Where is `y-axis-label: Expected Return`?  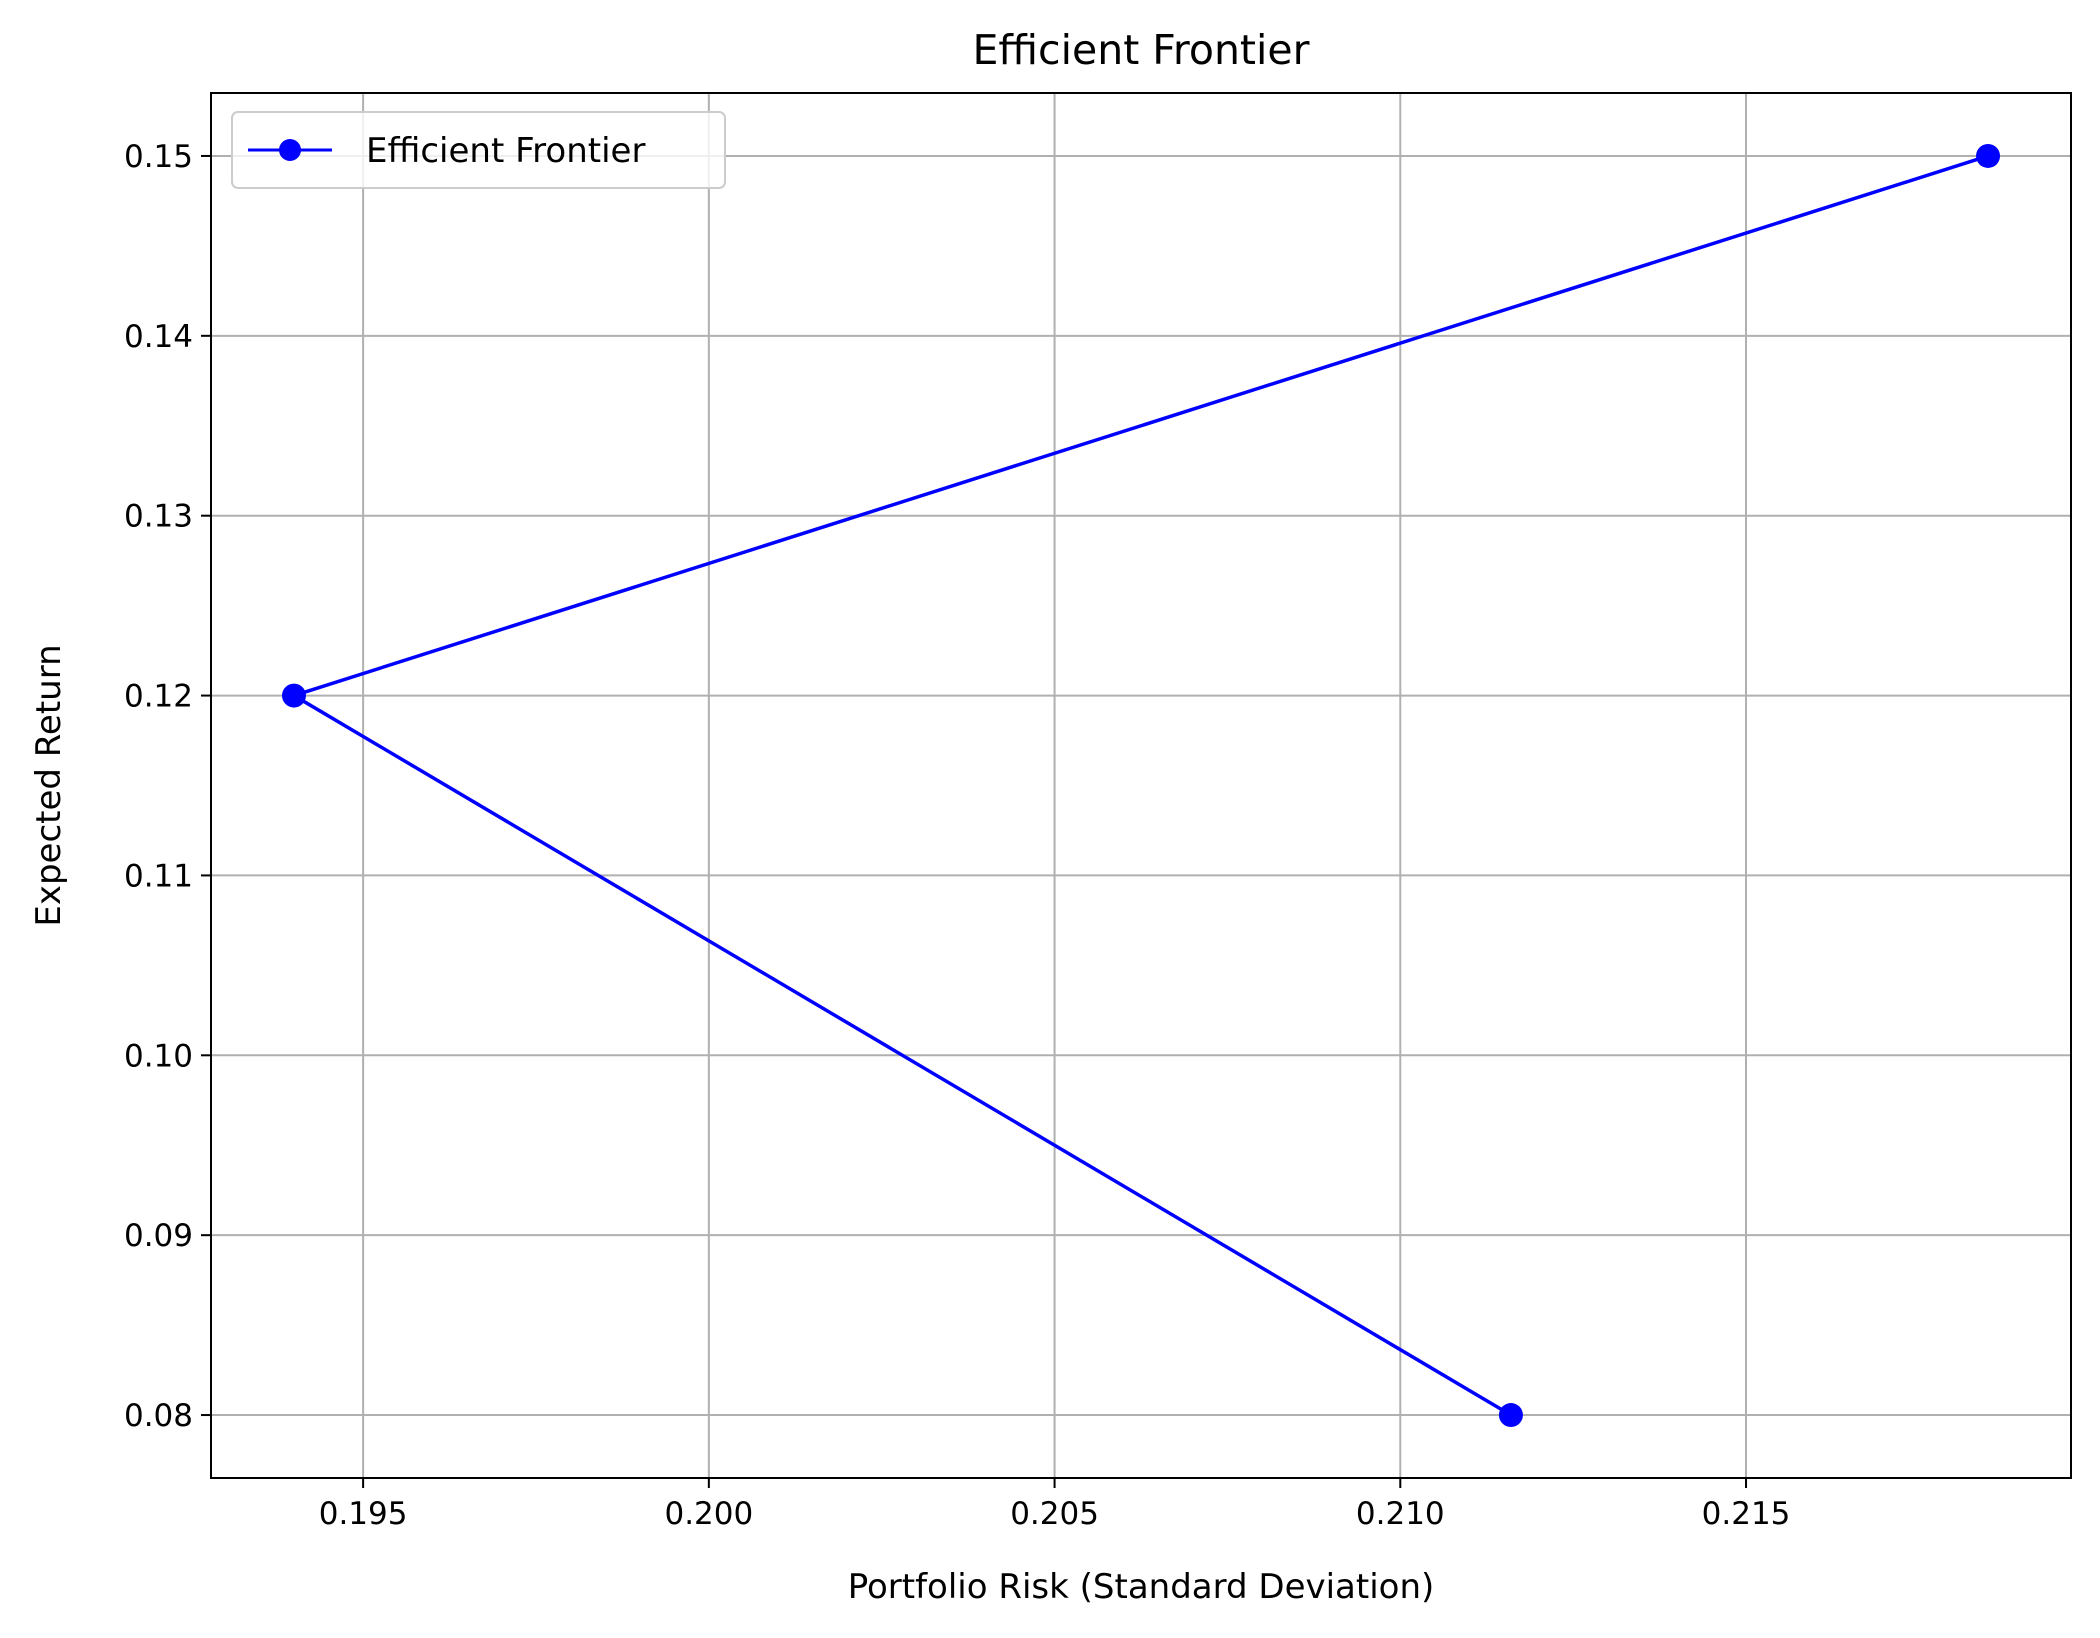 y-axis-label: Expected Return is located at coordinates (49, 785).